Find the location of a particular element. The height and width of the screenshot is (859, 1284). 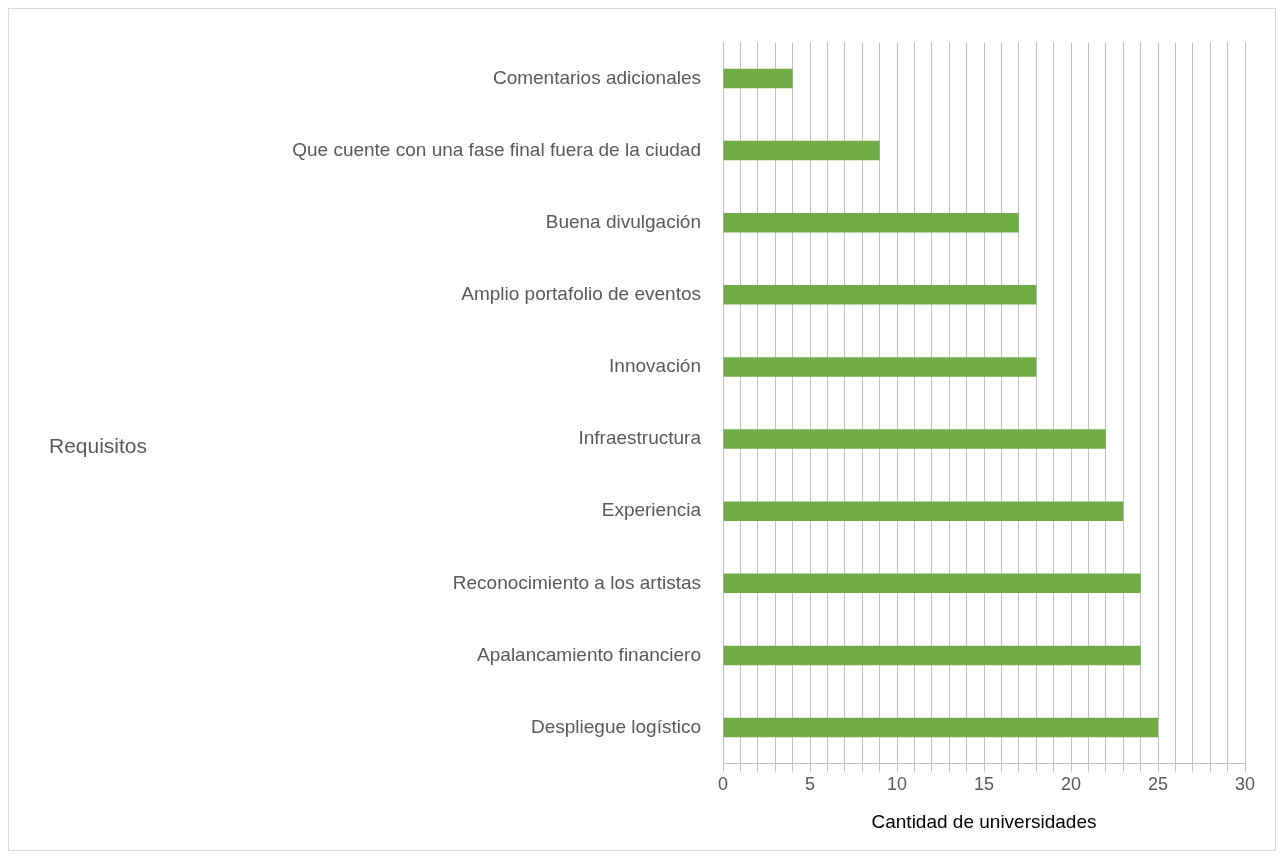

y-tick-label: Reconocimiento a los artistas is located at coordinates (576, 582).